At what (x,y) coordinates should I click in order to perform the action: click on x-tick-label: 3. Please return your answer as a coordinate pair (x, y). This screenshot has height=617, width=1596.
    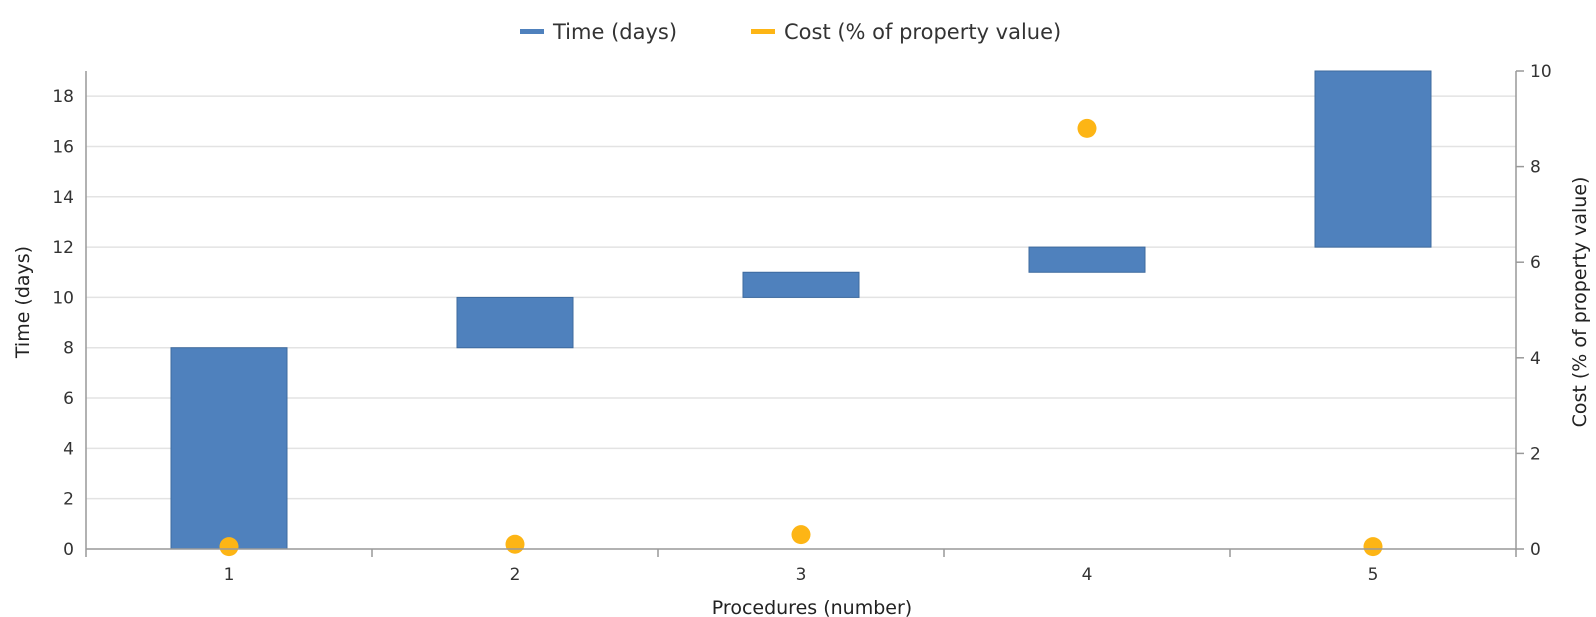
    Looking at the image, I should click on (801, 575).